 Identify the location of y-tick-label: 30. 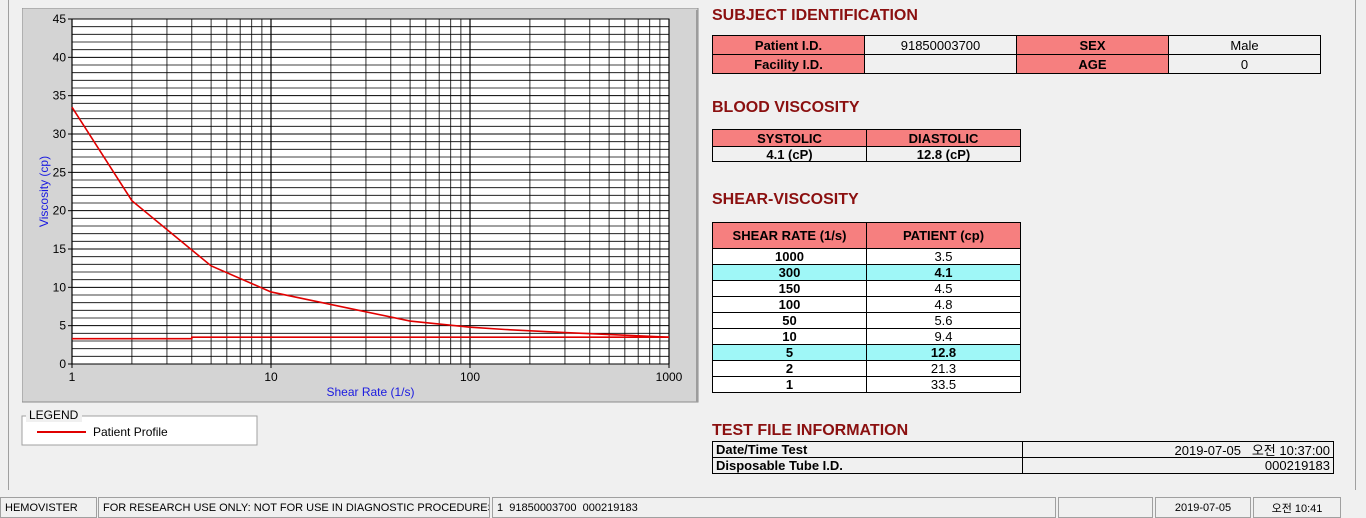
(60, 134).